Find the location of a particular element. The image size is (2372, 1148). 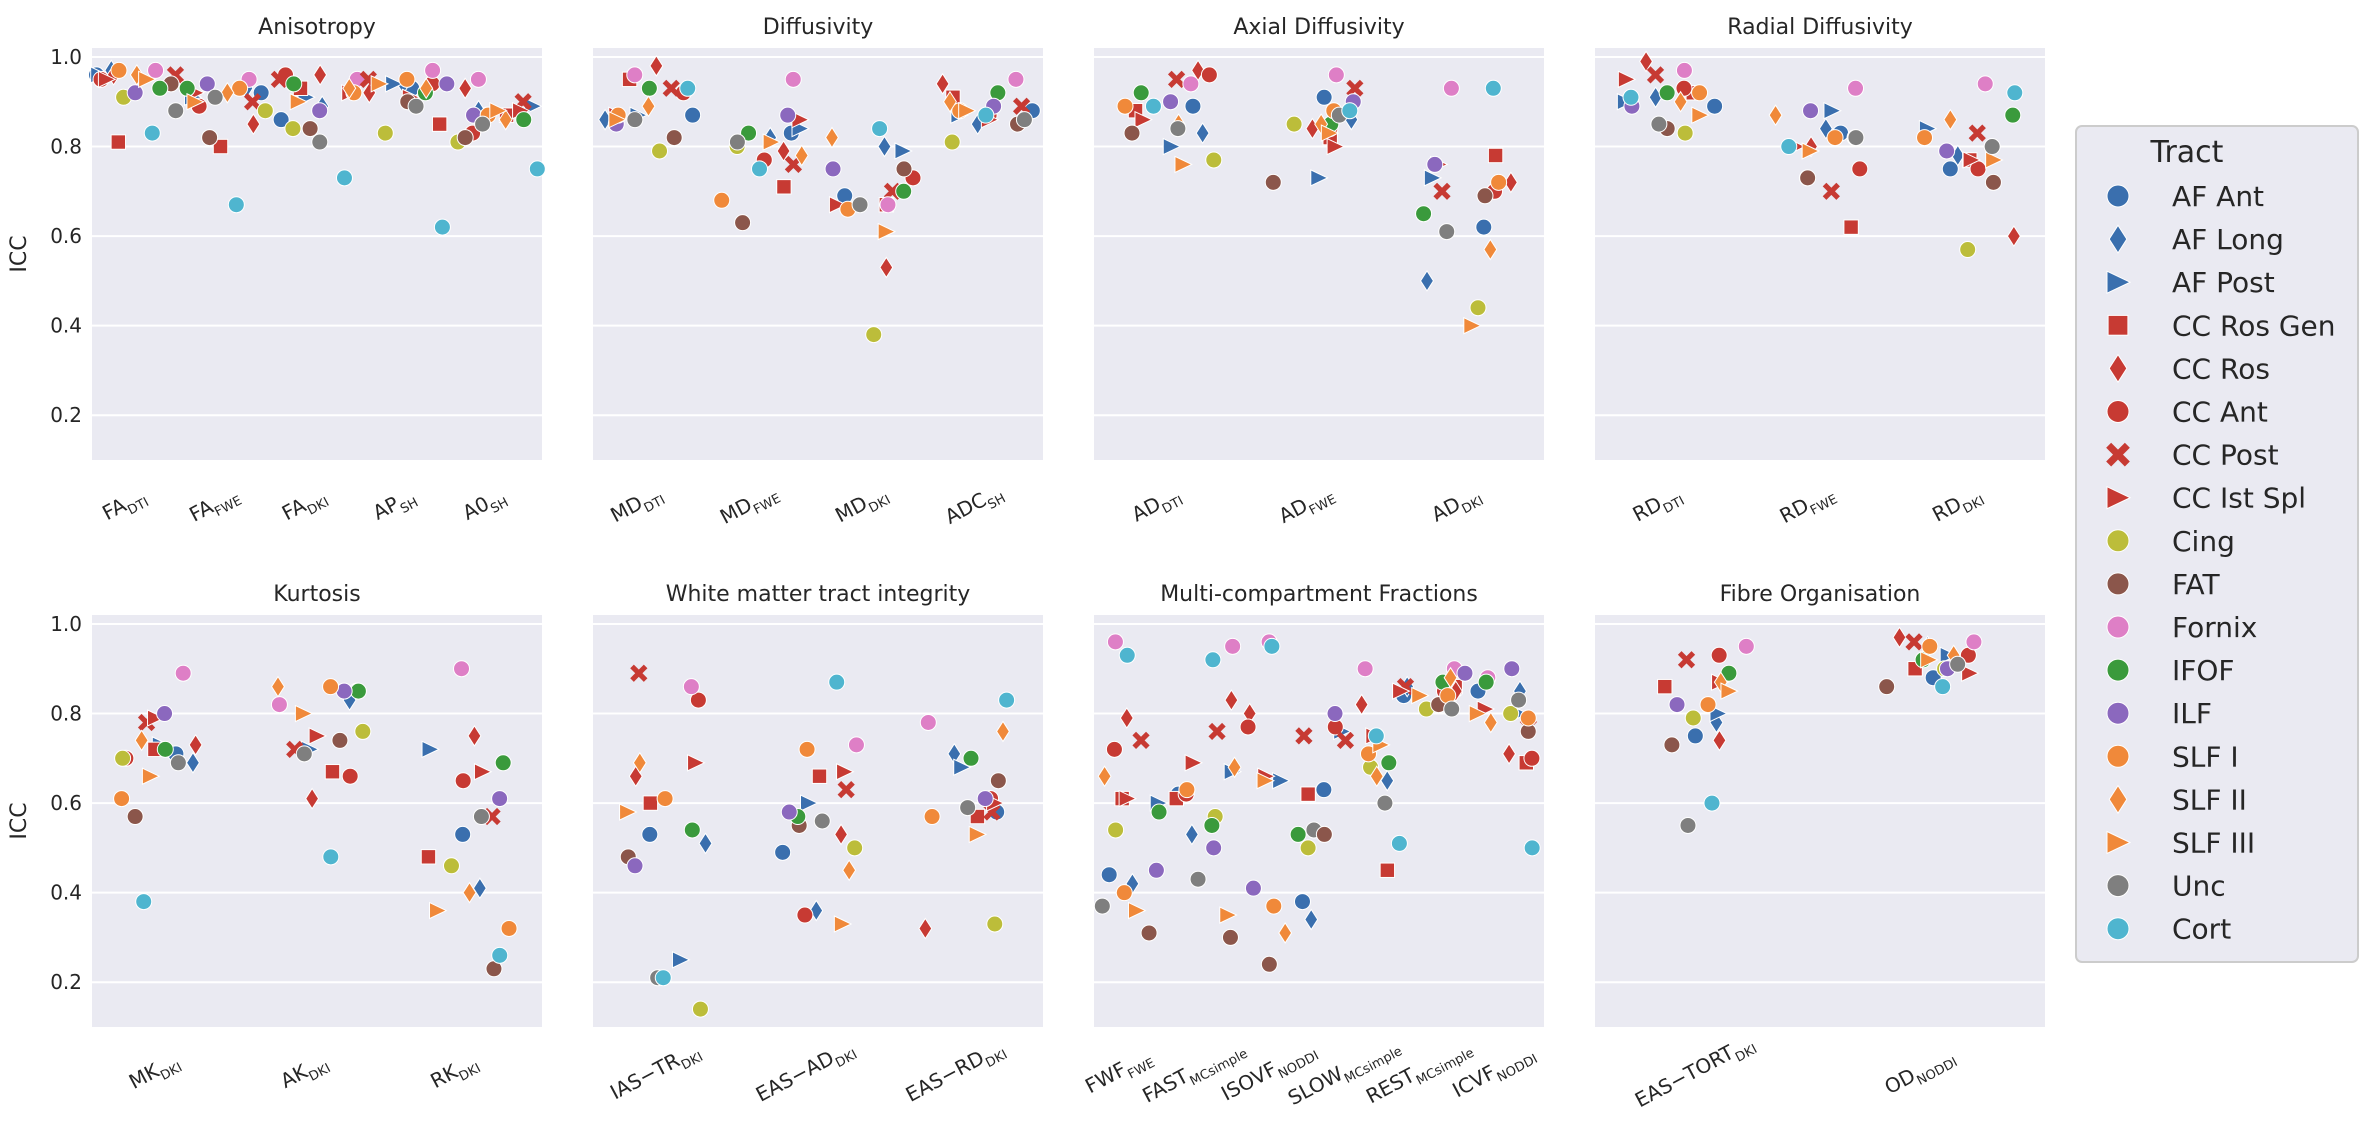

x-tick-label: EAS−RDDKI is located at coordinates (956, 1073).